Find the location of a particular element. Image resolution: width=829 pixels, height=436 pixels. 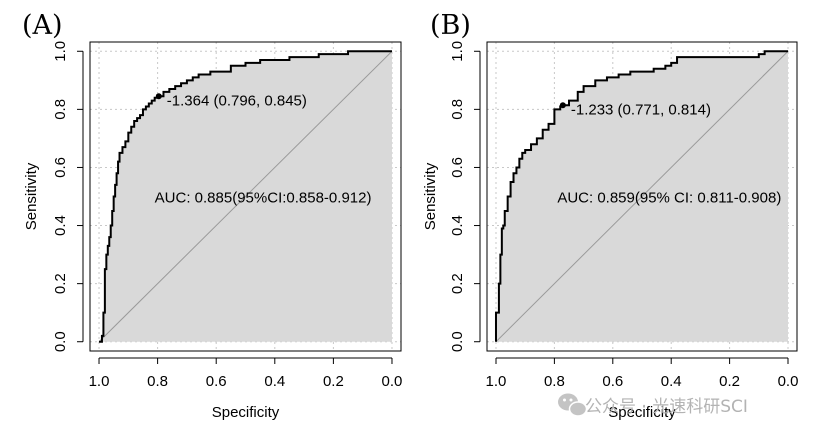

watermark-text: 公众号 · 光速科研SCI is located at coordinates (666, 407).